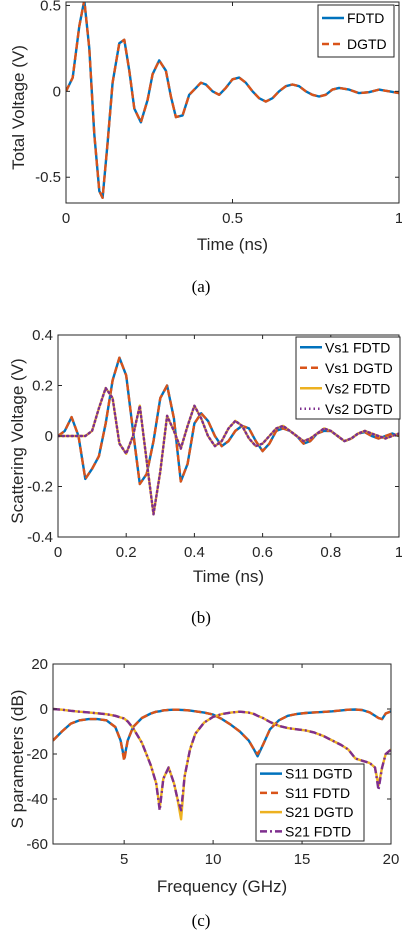  Describe the element at coordinates (222, 886) in the screenshot. I see `chart-c-x-axis-label: Frequency (GHz)` at that location.